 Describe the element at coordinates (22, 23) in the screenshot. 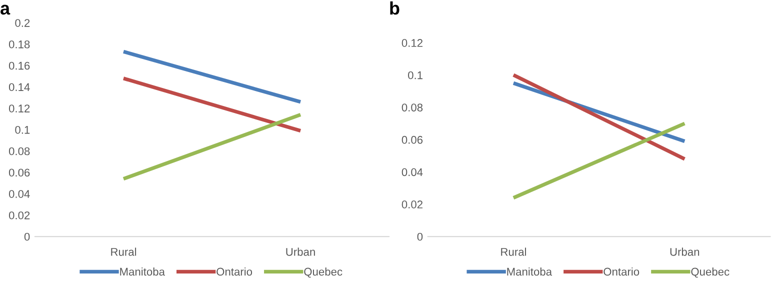

I see `y-tick-label: 0.2` at that location.